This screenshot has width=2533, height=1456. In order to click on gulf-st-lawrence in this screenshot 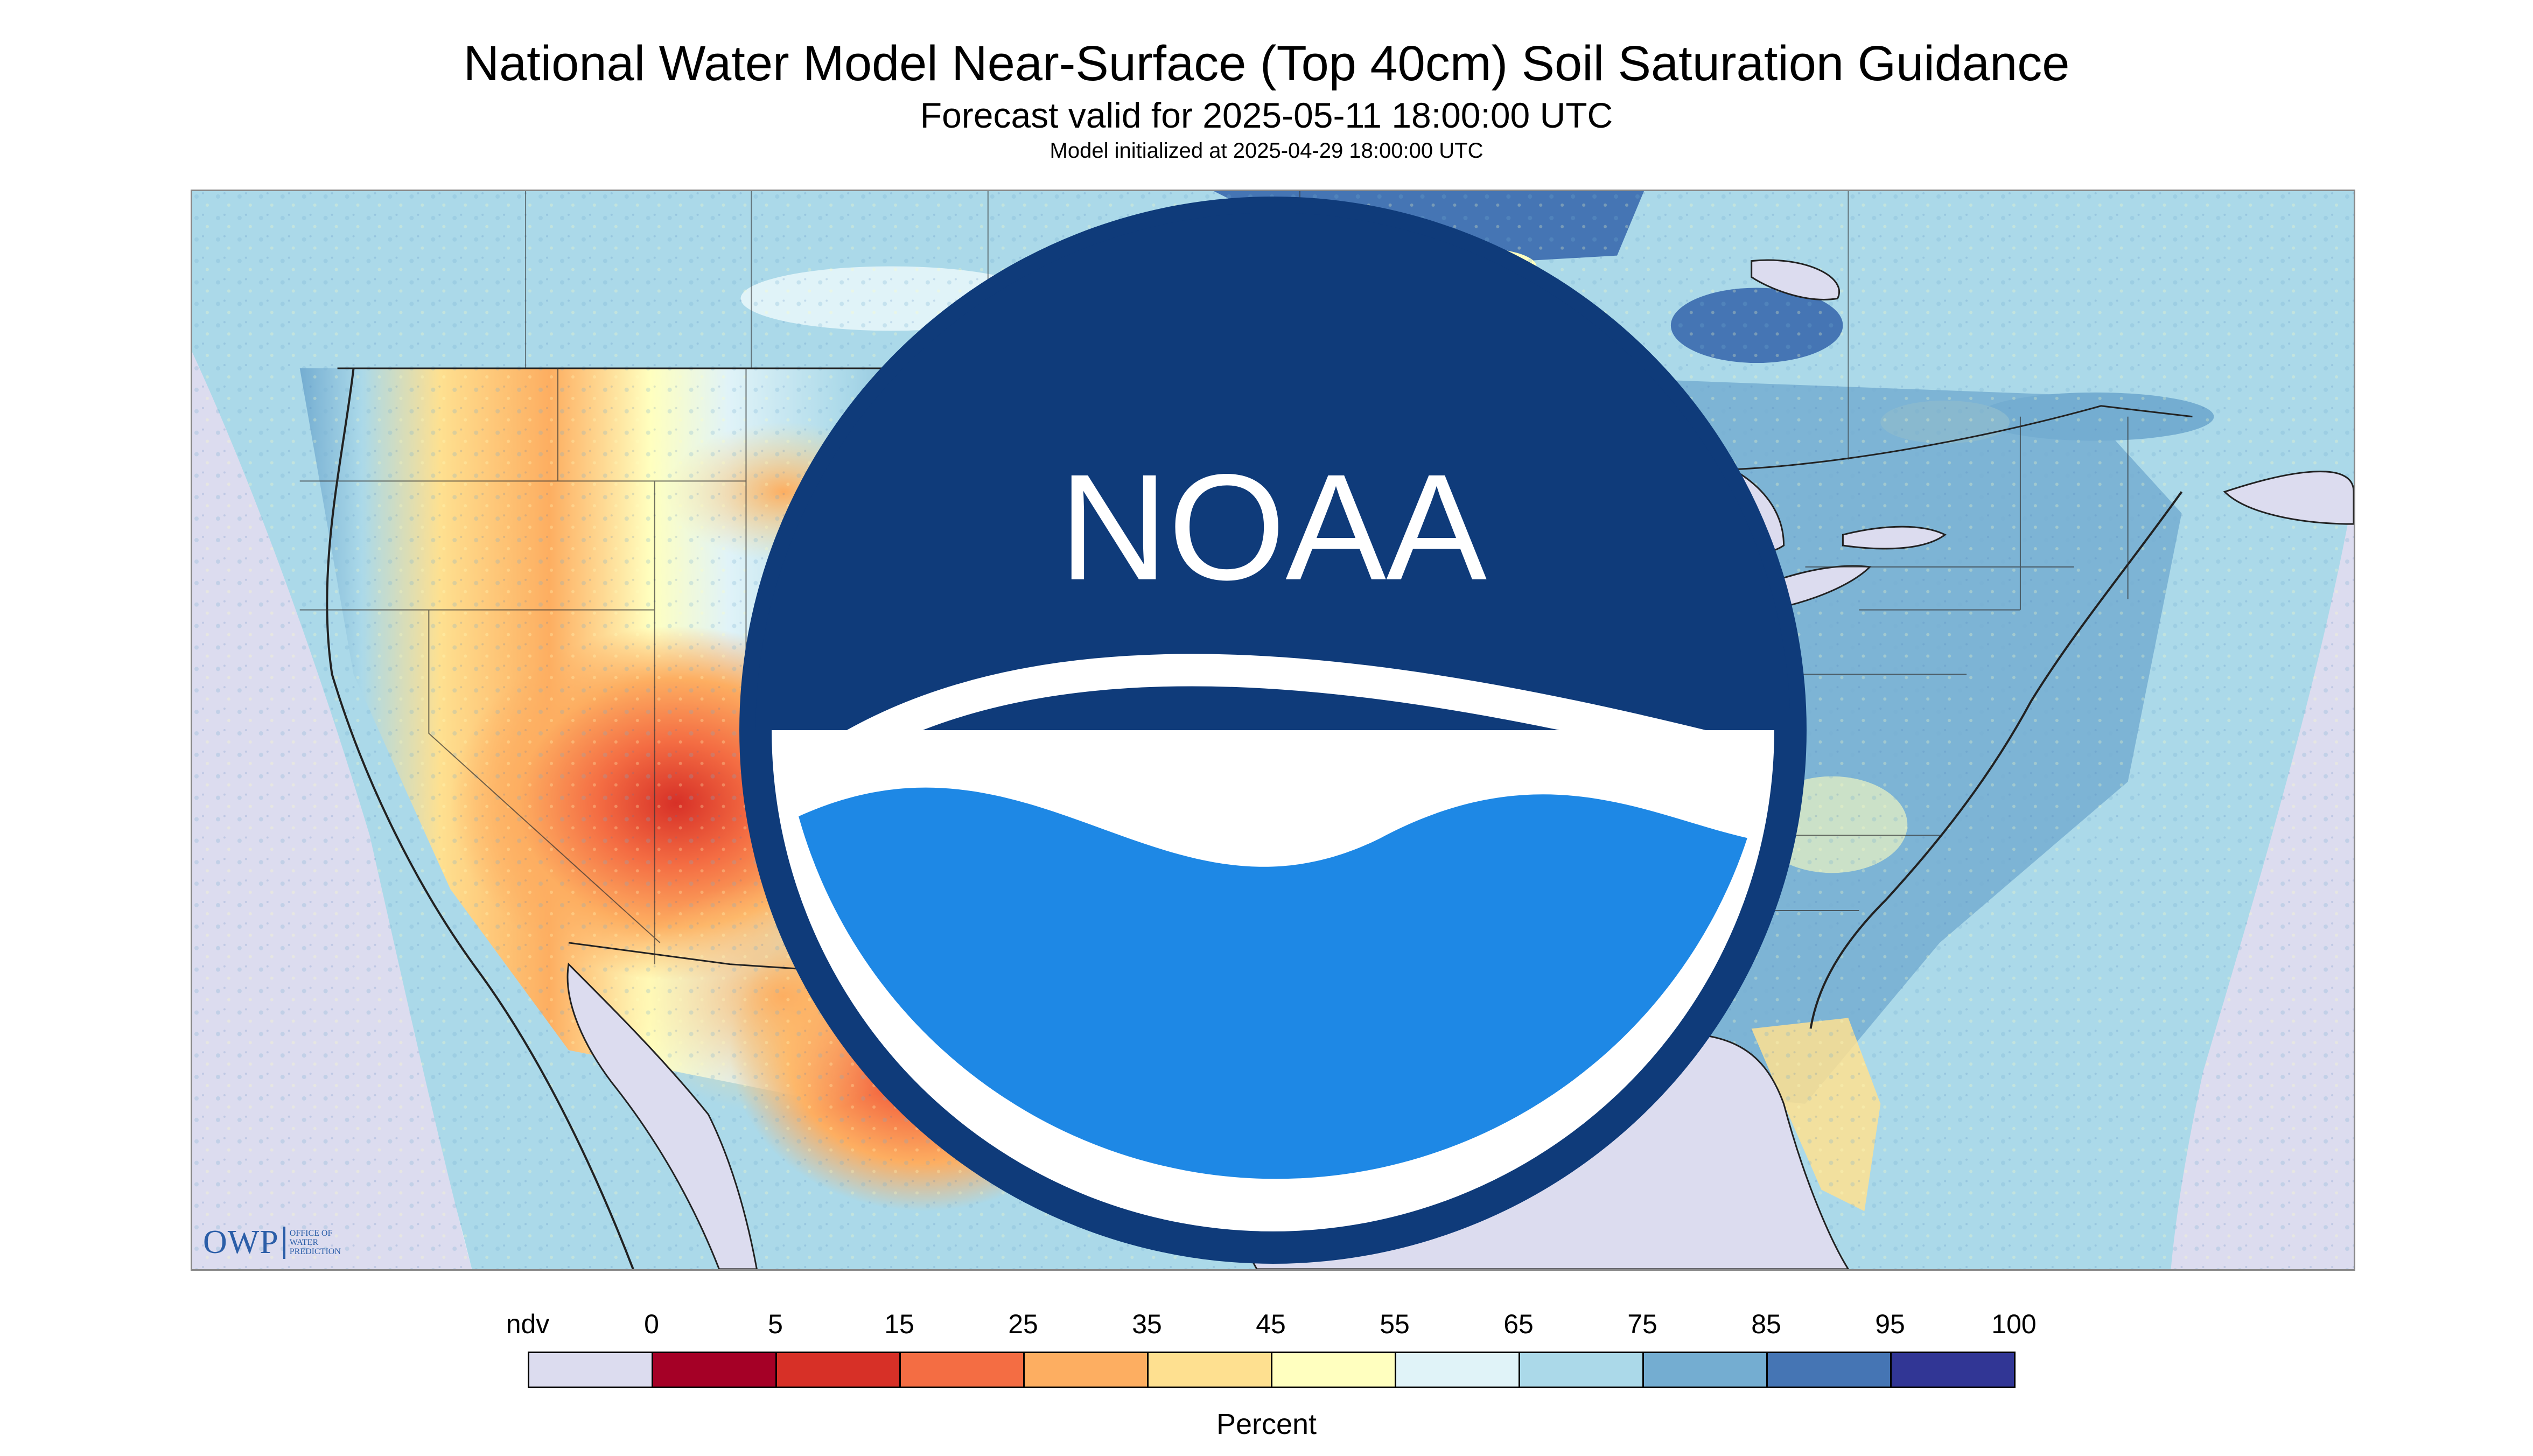, I will do `click(2289, 498)`.